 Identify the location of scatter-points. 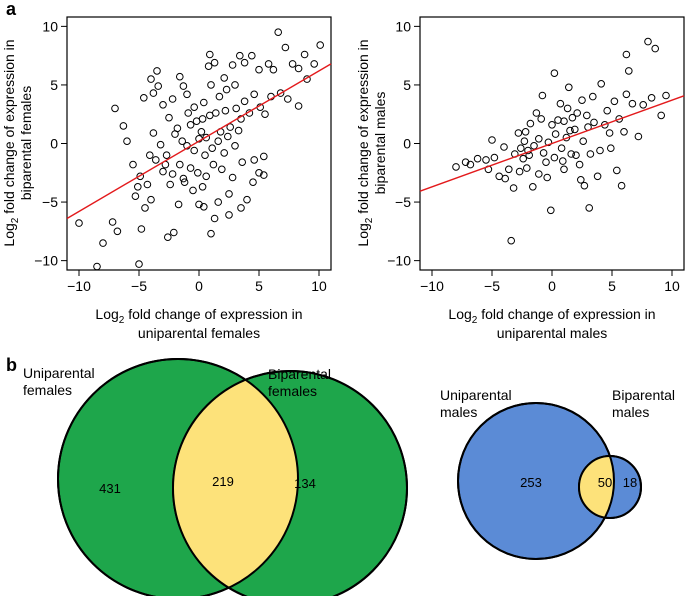
(200, 149).